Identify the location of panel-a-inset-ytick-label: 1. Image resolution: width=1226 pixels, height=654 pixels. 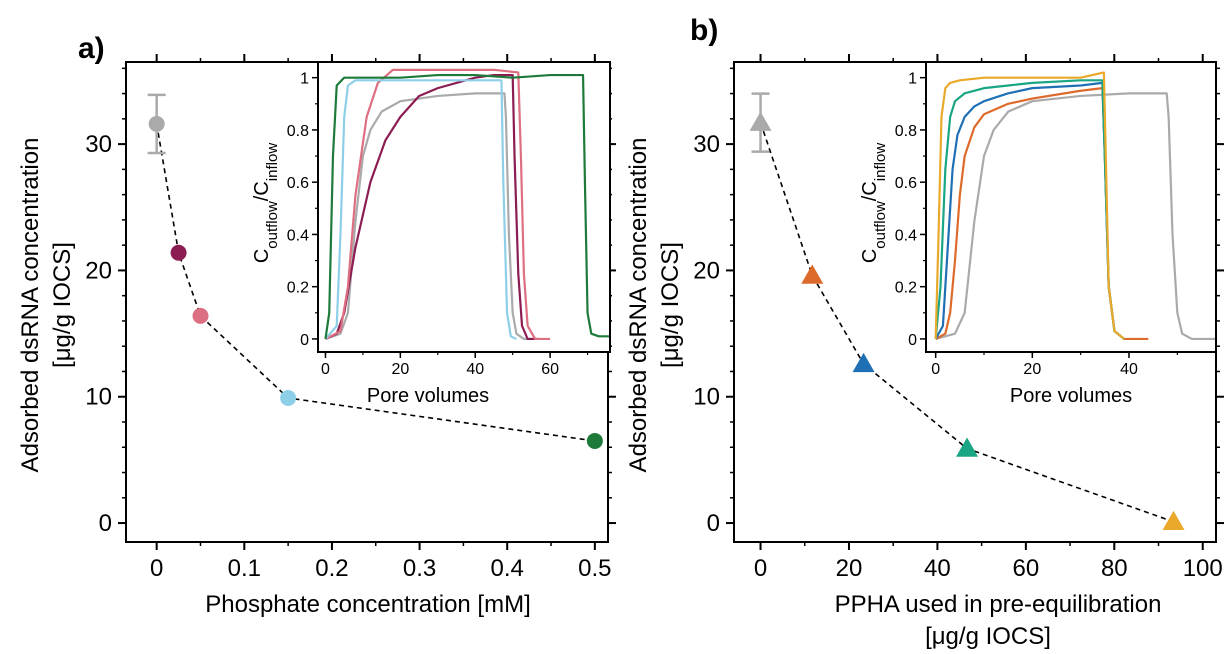
(304, 79).